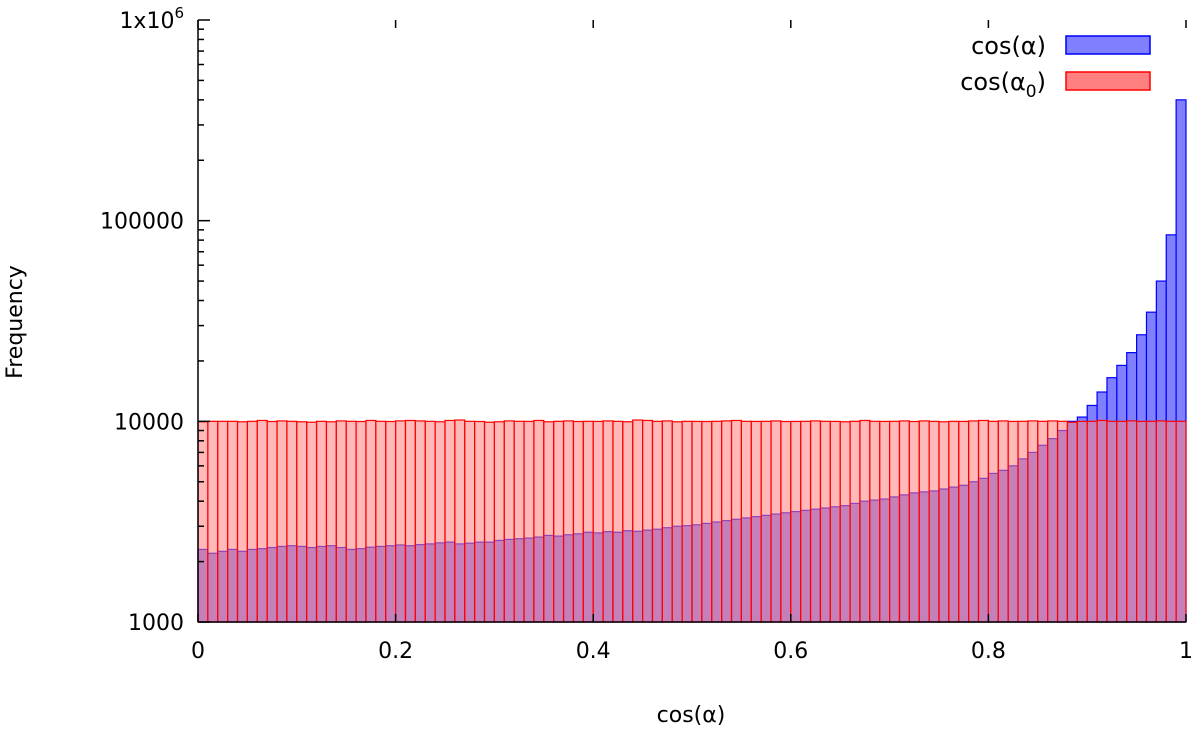 This screenshot has height=736, width=1200. Describe the element at coordinates (198, 651) in the screenshot. I see `x-tick-label-0: 0` at that location.